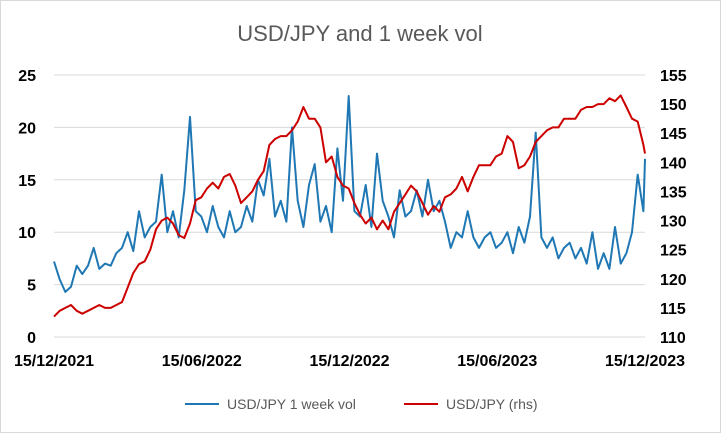 Image resolution: width=721 pixels, height=433 pixels. What do you see at coordinates (673, 163) in the screenshot?
I see `y-right-tick-label: 140` at bounding box center [673, 163].